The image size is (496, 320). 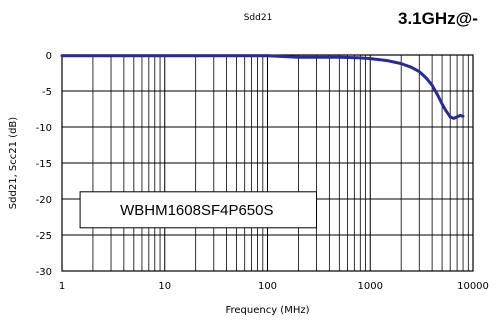 What do you see at coordinates (62, 286) in the screenshot?
I see `x-tick-label: 1` at bounding box center [62, 286].